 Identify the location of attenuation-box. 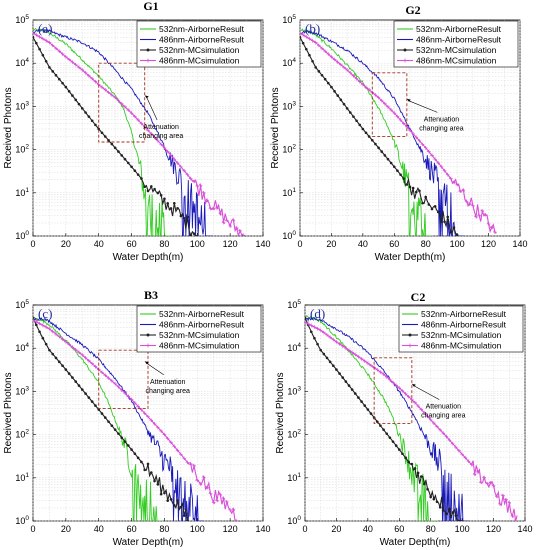
(393, 391).